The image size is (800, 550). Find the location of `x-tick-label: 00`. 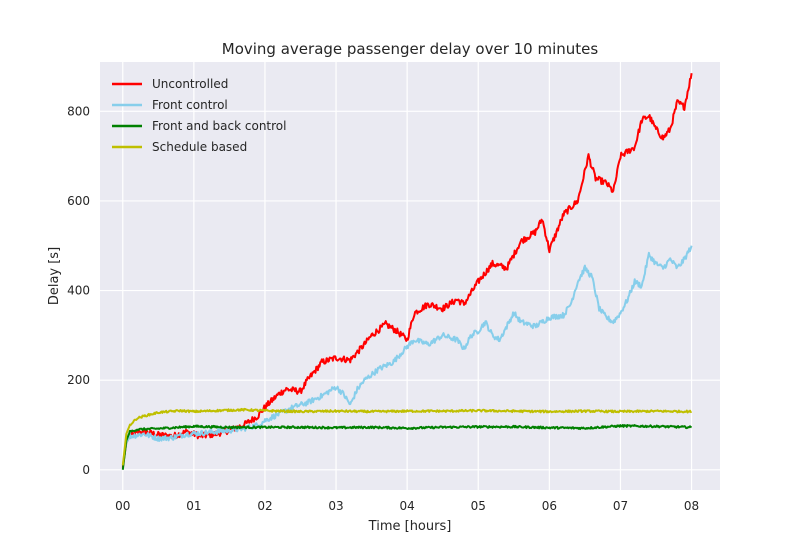

x-tick-label: 00 is located at coordinates (122, 506).